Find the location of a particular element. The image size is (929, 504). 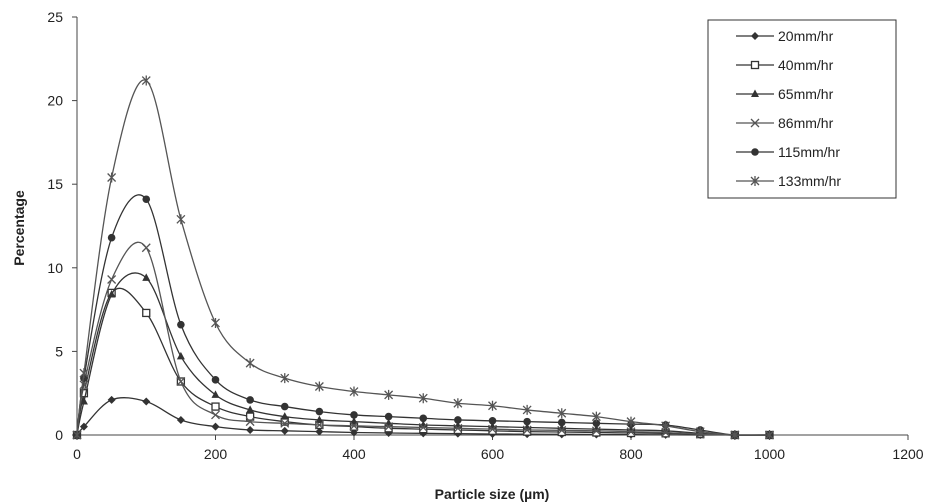

legend-item: 40mm/hr is located at coordinates (785, 65).